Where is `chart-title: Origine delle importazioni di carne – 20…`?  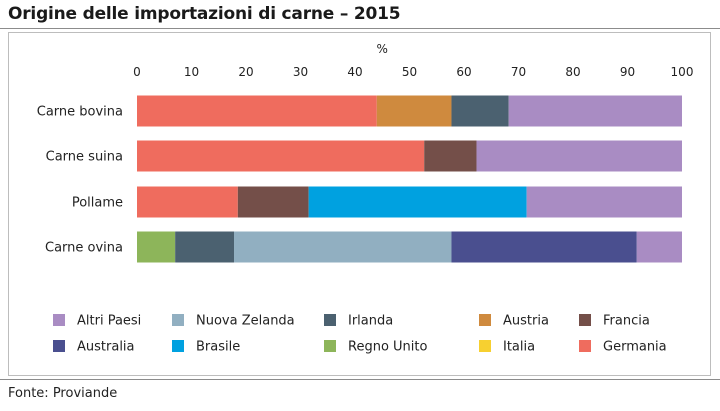
chart-title: Origine delle importazioni di carne – 20… is located at coordinates (204, 14).